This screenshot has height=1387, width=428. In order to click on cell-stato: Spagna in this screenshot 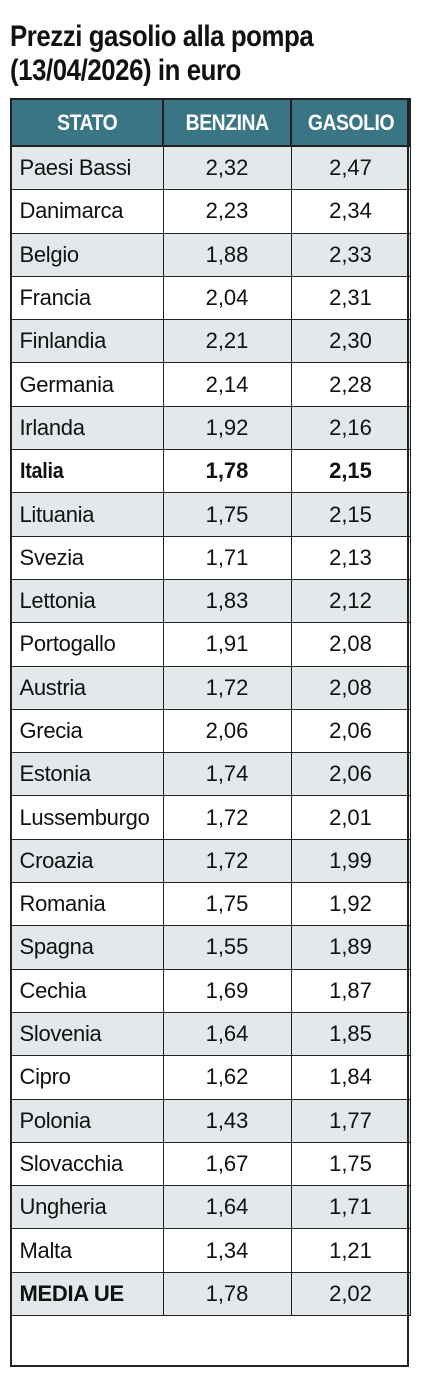, I will do `click(87, 947)`.